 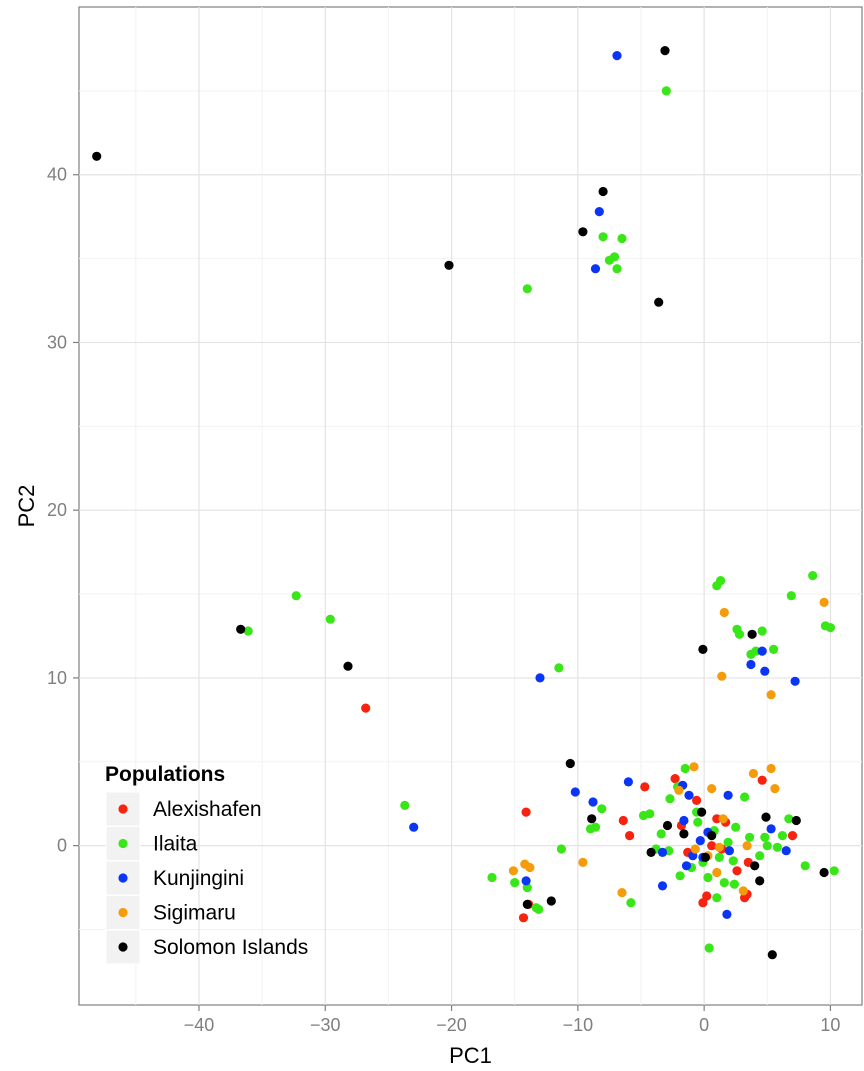 What do you see at coordinates (26, 506) in the screenshot?
I see `y-axis-title: PC2` at bounding box center [26, 506].